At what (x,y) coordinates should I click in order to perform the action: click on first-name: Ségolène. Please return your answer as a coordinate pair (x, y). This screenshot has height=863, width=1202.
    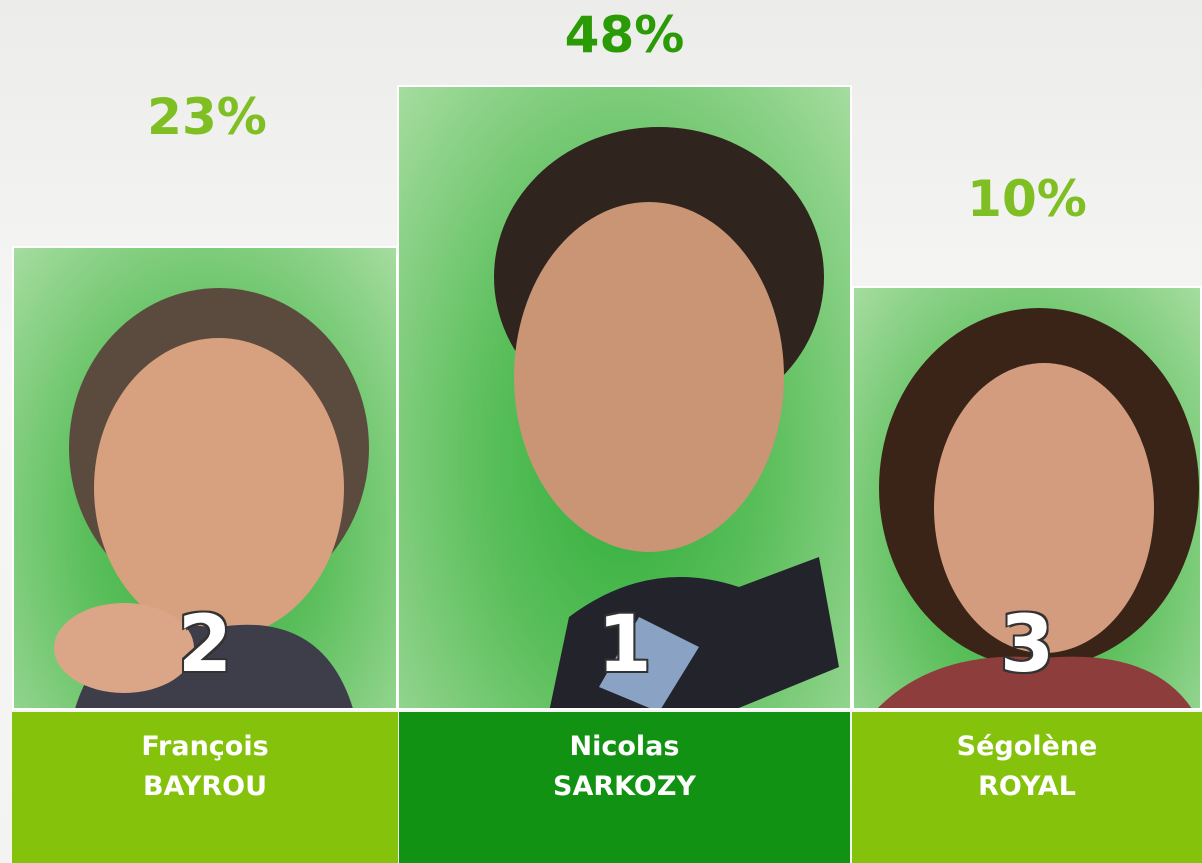
    Looking at the image, I should click on (1027, 746).